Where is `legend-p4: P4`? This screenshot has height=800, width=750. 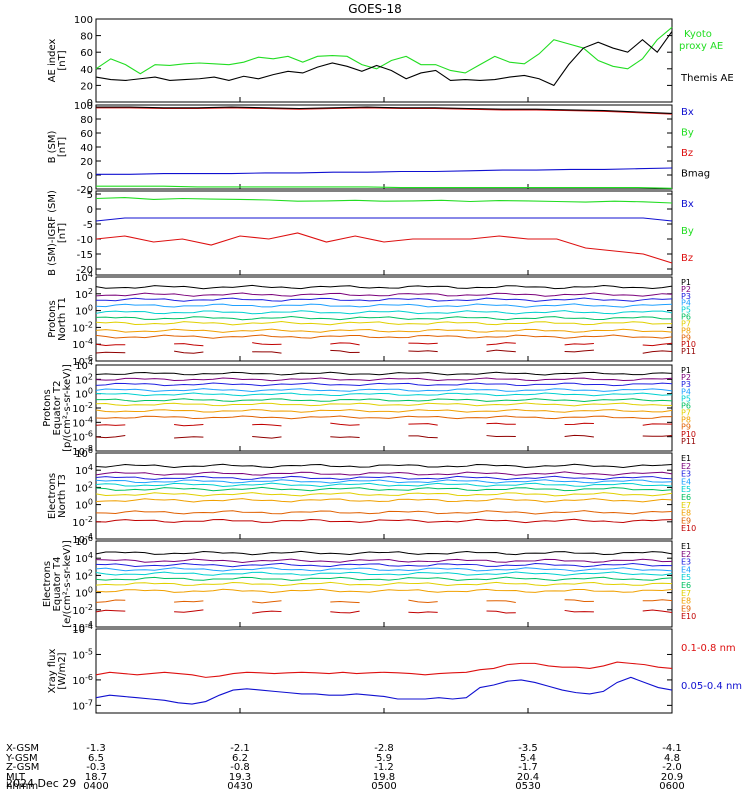
legend-p4: P4 is located at coordinates (686, 391).